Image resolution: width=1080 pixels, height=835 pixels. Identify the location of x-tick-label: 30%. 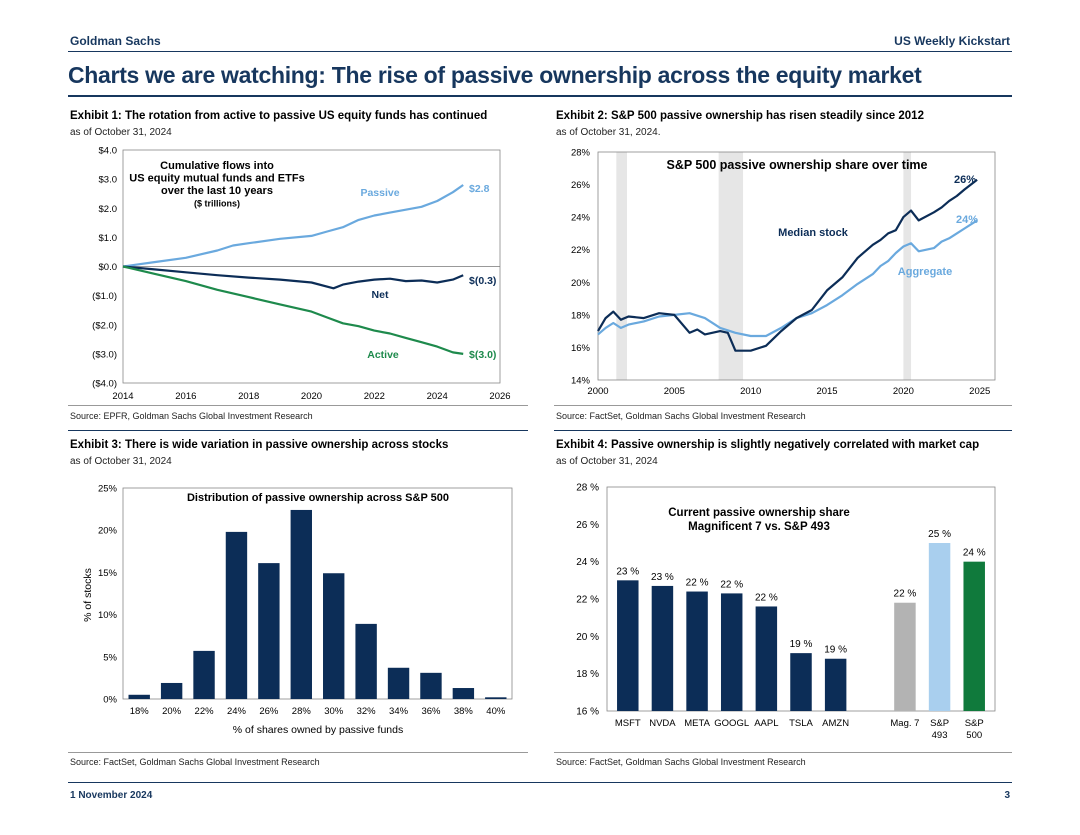
(334, 711).